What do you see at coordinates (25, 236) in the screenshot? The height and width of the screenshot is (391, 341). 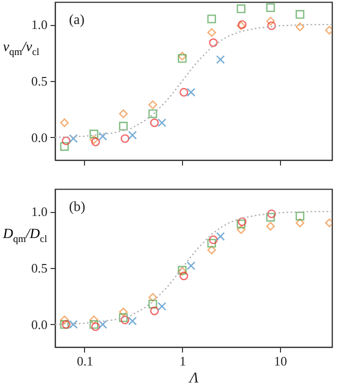 I see `y-axis-title: D$_{qm}$/D$_{cl}$` at bounding box center [25, 236].